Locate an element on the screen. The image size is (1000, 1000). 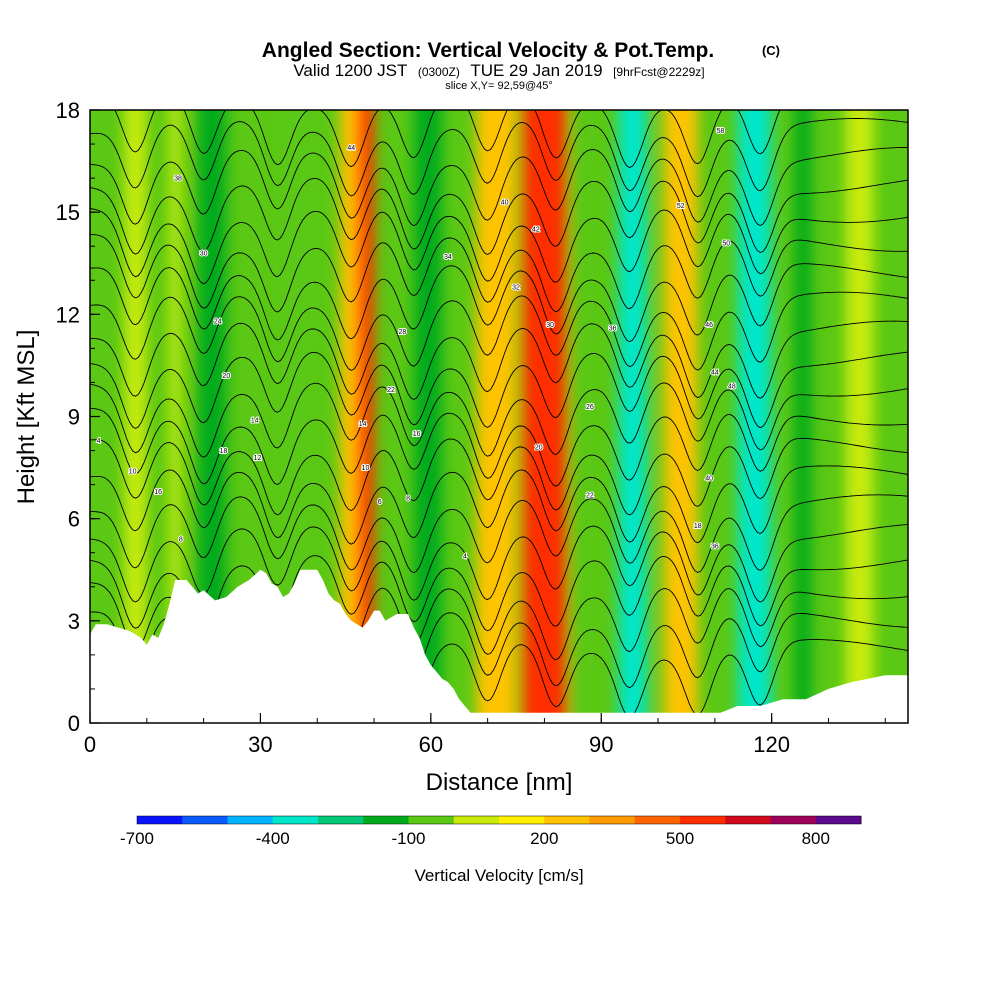
contour-label-34: 36 is located at coordinates (715, 546).